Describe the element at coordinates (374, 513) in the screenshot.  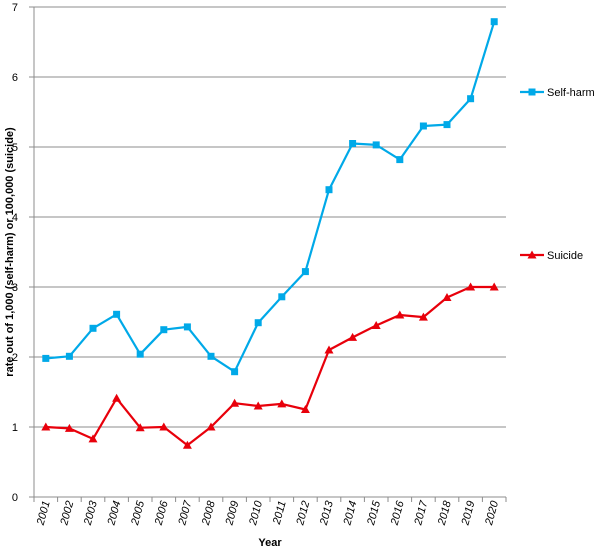
I see `x-tick-label: 2015` at that location.